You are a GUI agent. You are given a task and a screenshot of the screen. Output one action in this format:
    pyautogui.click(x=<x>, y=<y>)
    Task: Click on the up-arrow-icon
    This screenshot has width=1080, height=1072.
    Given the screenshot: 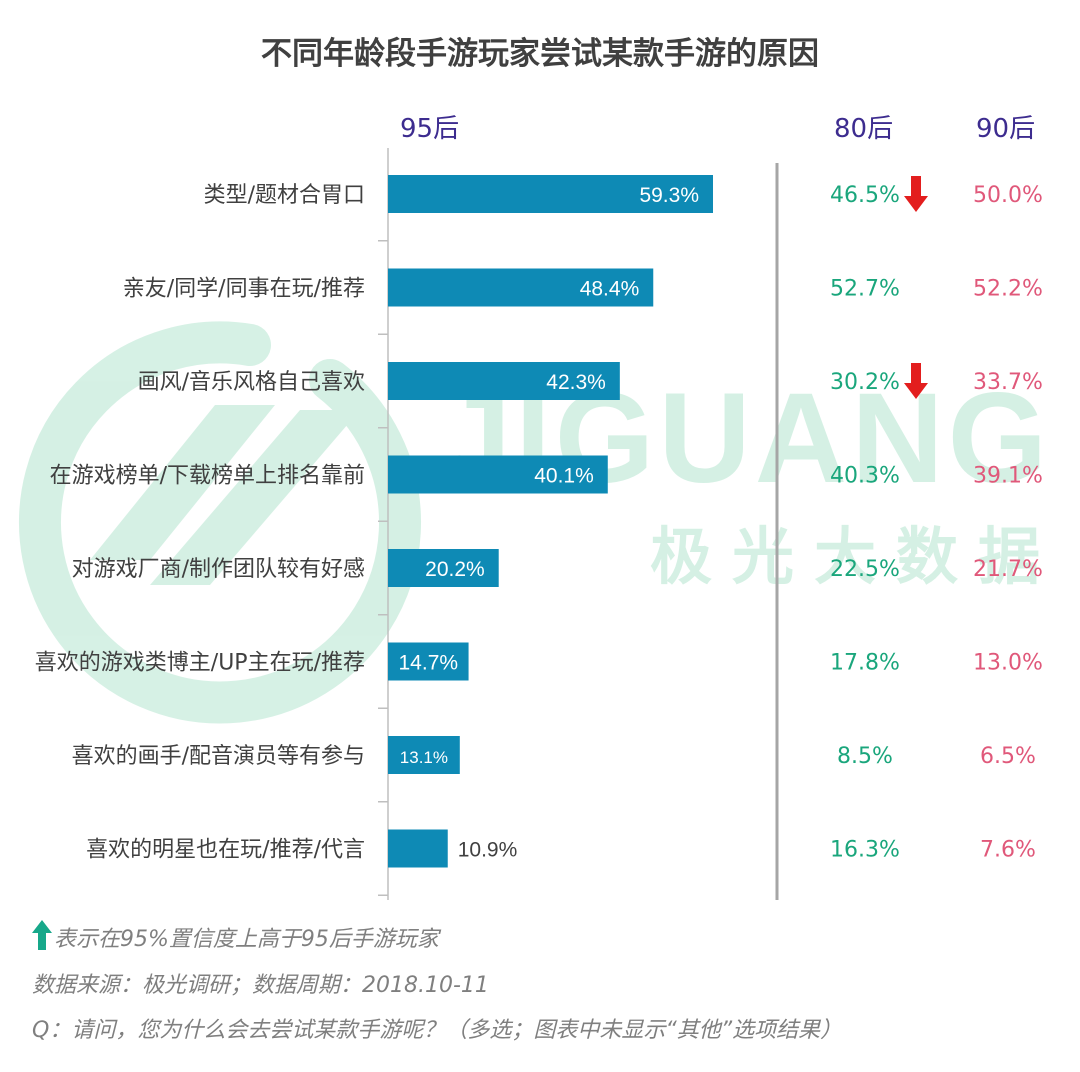 What is the action you would take?
    pyautogui.click(x=42, y=938)
    